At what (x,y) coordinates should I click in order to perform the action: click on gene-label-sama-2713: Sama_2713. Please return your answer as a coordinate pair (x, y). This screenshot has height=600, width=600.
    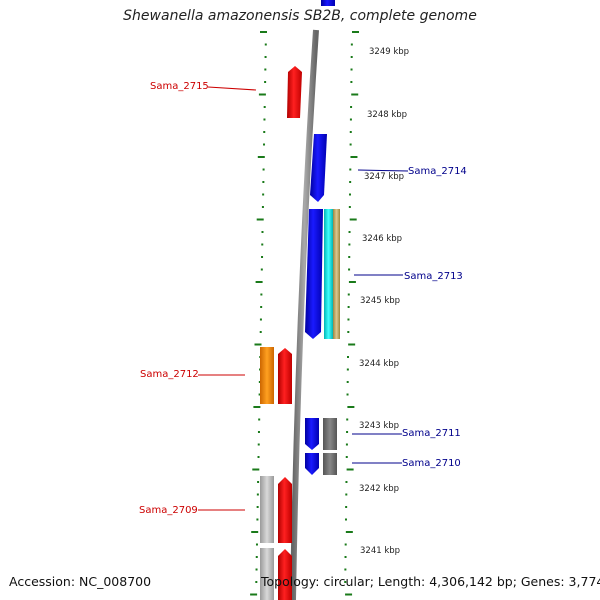
    Looking at the image, I should click on (433, 276).